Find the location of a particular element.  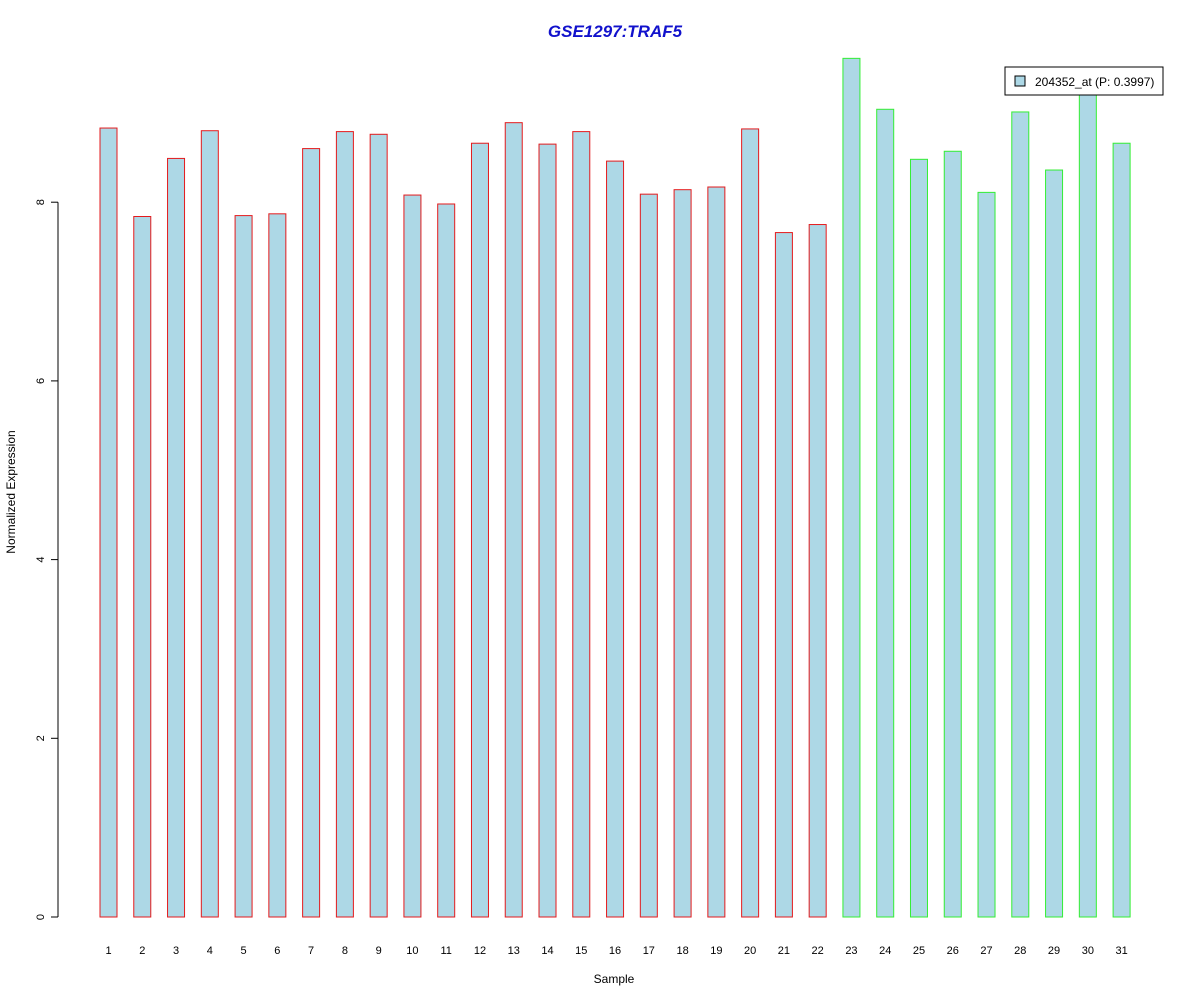

x-tick-label: 12 is located at coordinates (480, 951).